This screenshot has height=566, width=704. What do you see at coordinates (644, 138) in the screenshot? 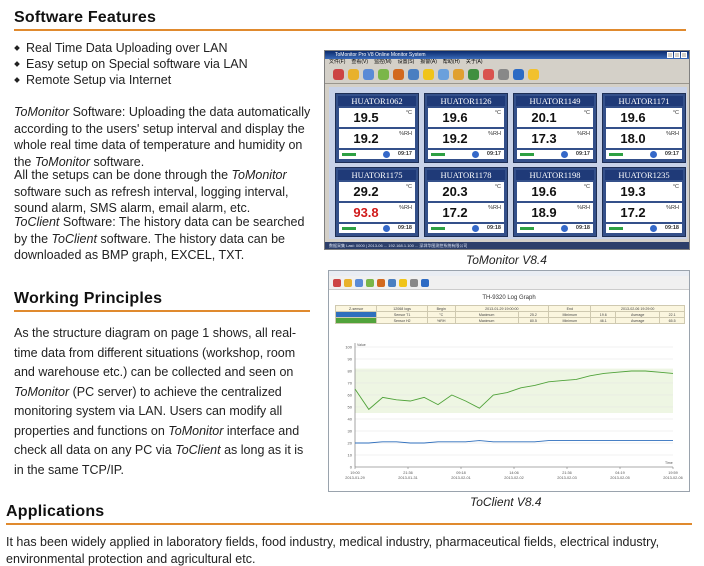
I see `humidity-row: 18.0 %RH` at bounding box center [644, 138].